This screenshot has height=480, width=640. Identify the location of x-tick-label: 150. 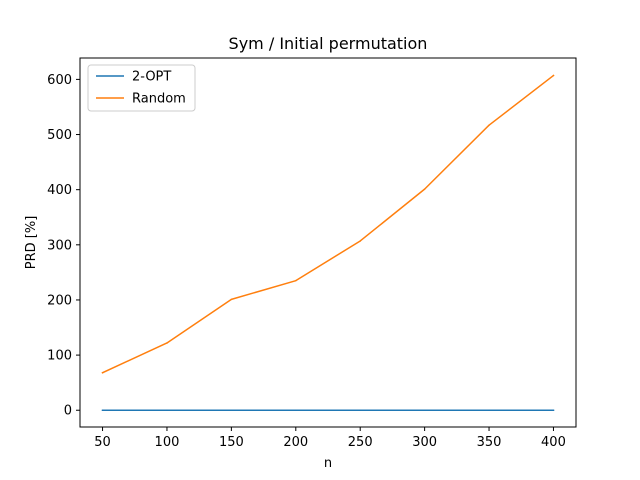
(231, 442).